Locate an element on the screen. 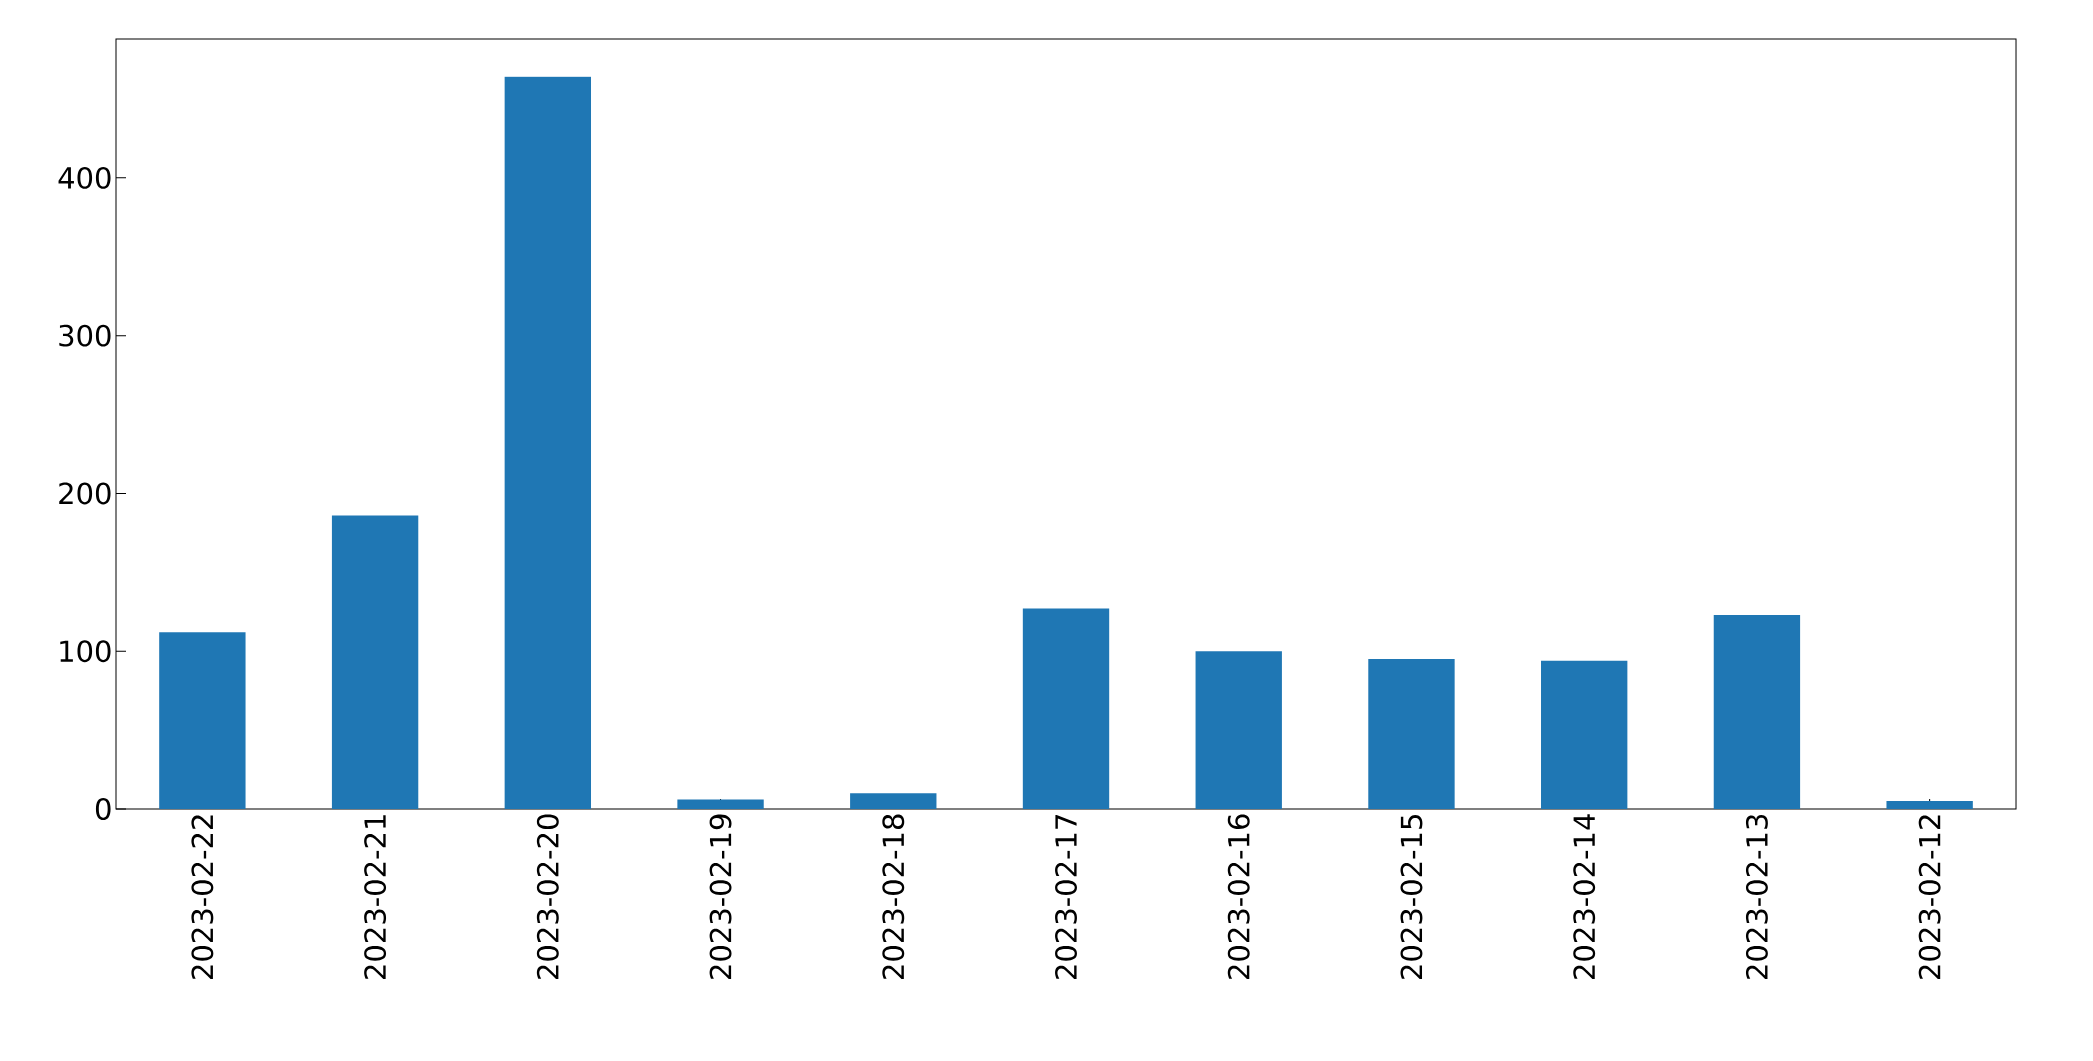 This screenshot has height=1061, width=2093. x-tick-label: 2023-02-15 is located at coordinates (1411, 897).